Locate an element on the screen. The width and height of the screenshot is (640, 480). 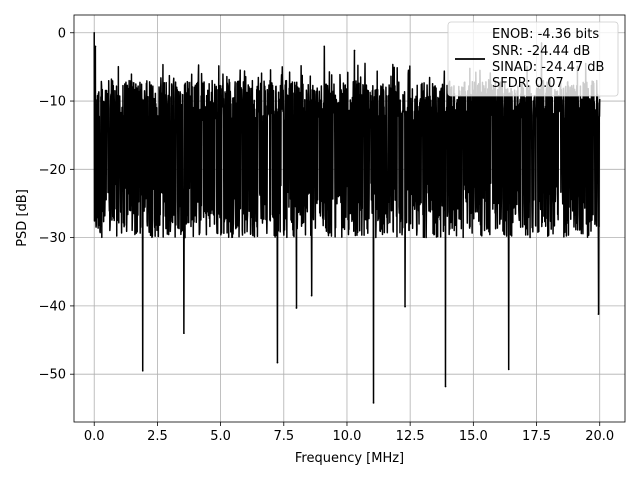
legend-sinad: SINAD: -24.47 dB is located at coordinates (548, 67).